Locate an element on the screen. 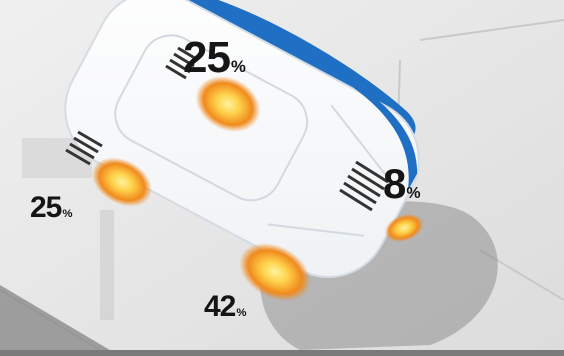 The height and width of the screenshot is (356, 564). load-label-front-right: 8% is located at coordinates (402, 183).